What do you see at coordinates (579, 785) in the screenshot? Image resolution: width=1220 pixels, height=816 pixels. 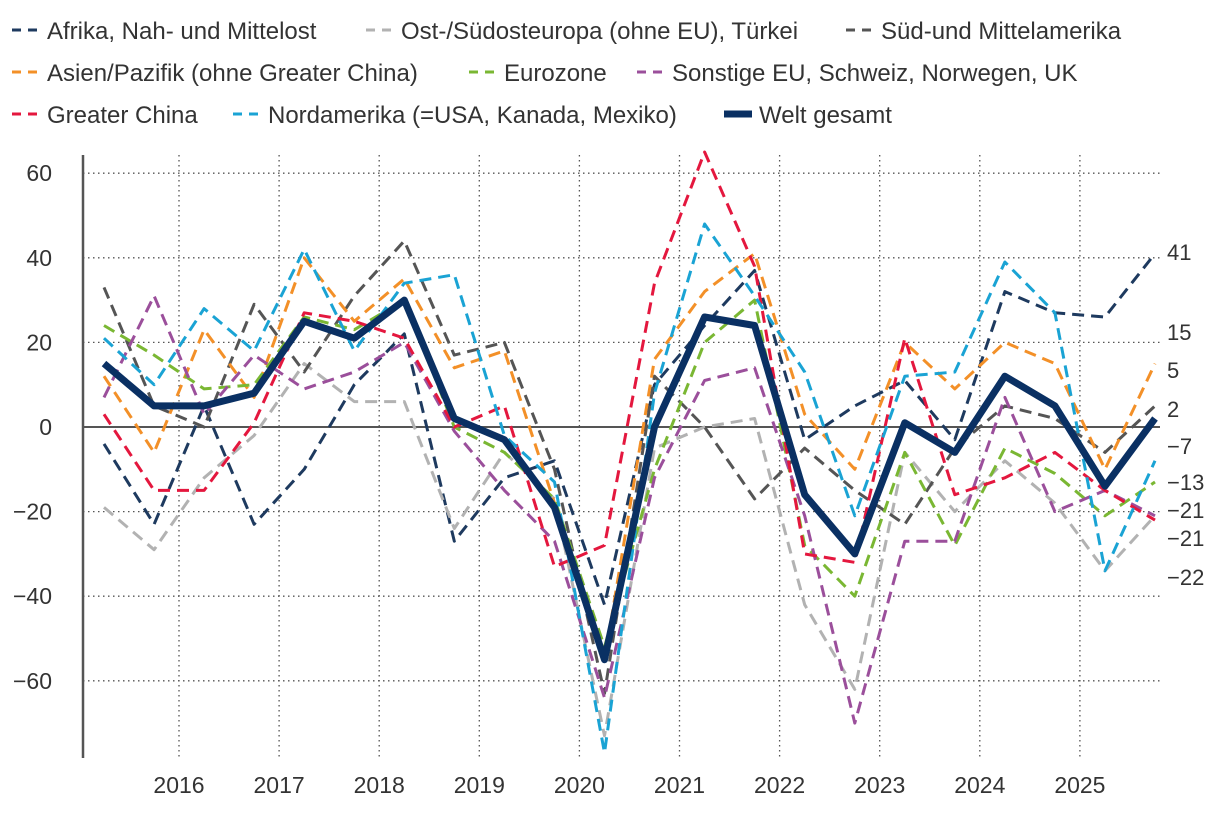 I see `x-tick-label-4: 2020` at bounding box center [579, 785].